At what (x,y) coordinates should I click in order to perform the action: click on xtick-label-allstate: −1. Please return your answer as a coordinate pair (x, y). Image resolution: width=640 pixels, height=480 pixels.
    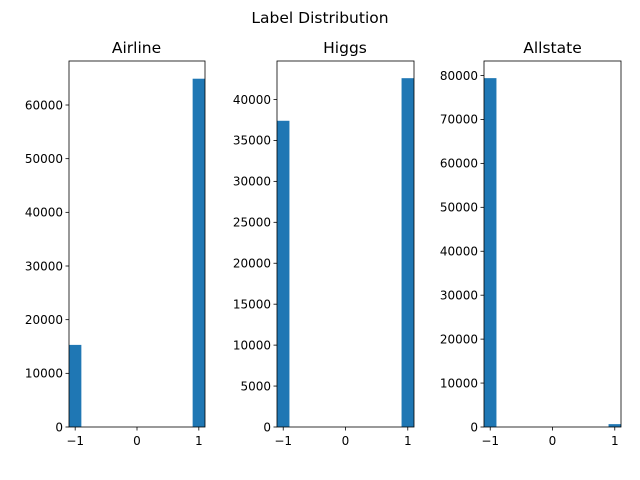
    Looking at the image, I should click on (490, 441).